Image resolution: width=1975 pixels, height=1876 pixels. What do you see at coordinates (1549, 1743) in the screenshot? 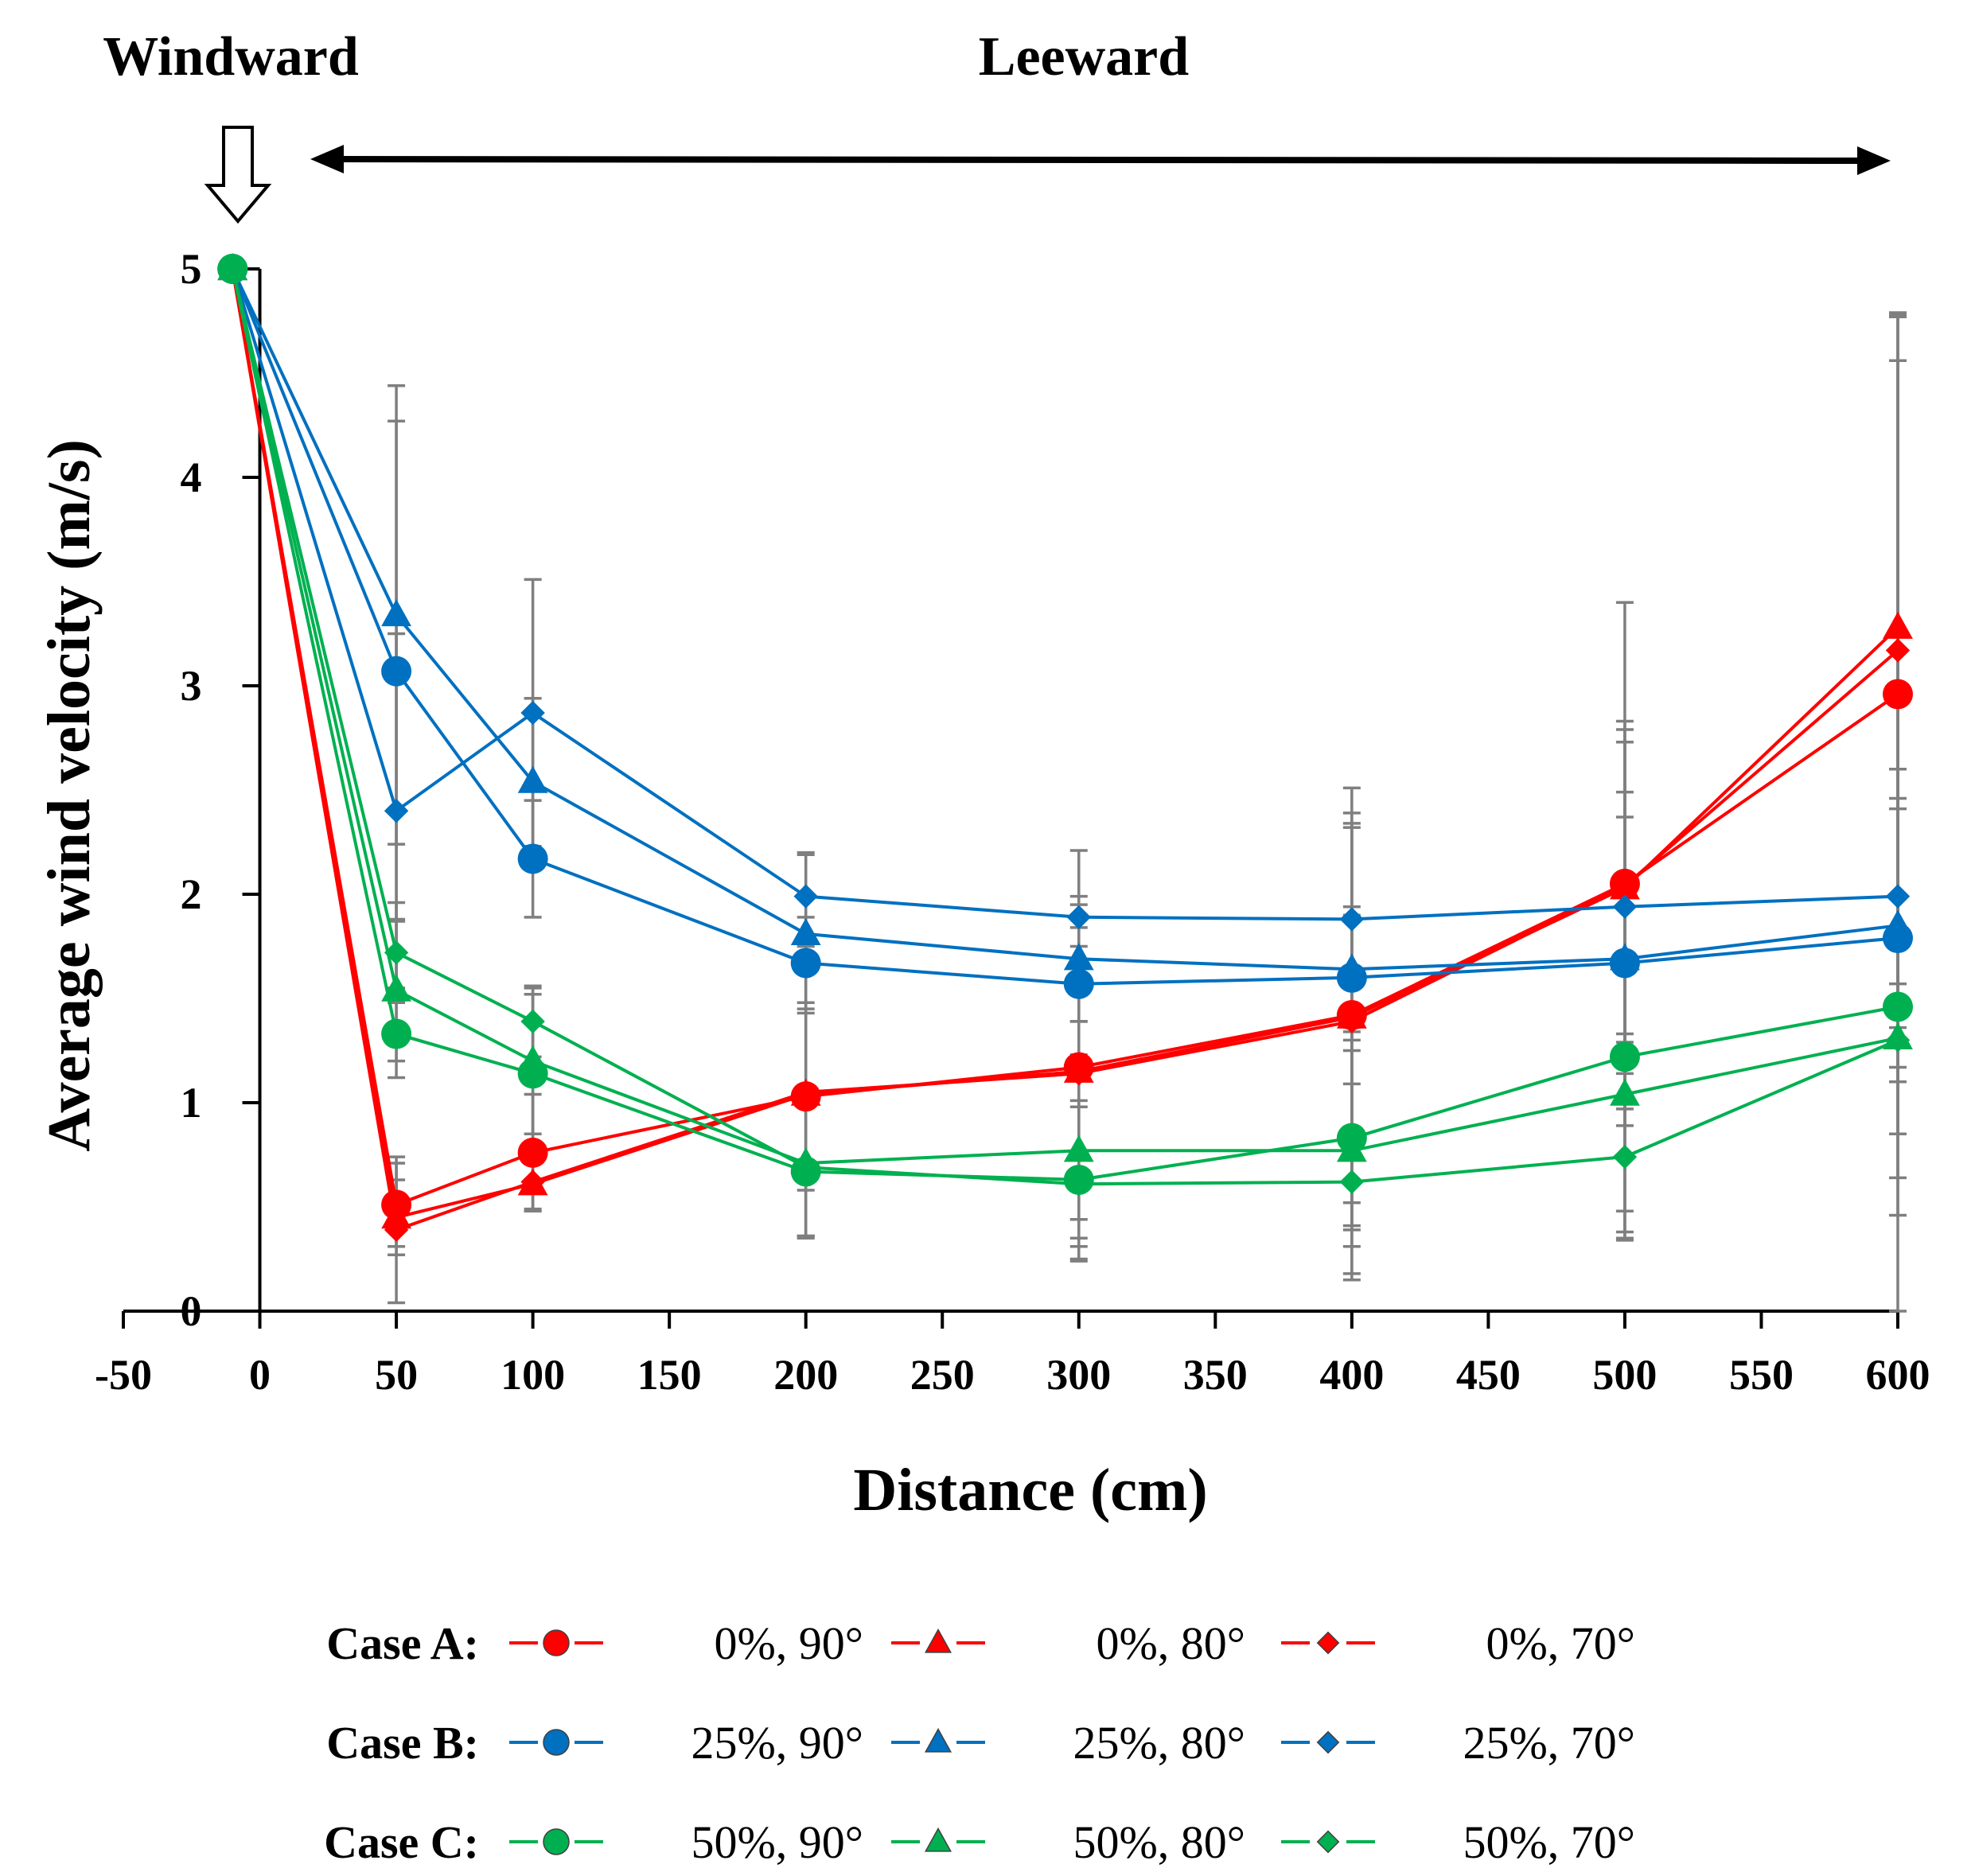
I see `legend-entry-label: 25%, 70°` at bounding box center [1549, 1743].